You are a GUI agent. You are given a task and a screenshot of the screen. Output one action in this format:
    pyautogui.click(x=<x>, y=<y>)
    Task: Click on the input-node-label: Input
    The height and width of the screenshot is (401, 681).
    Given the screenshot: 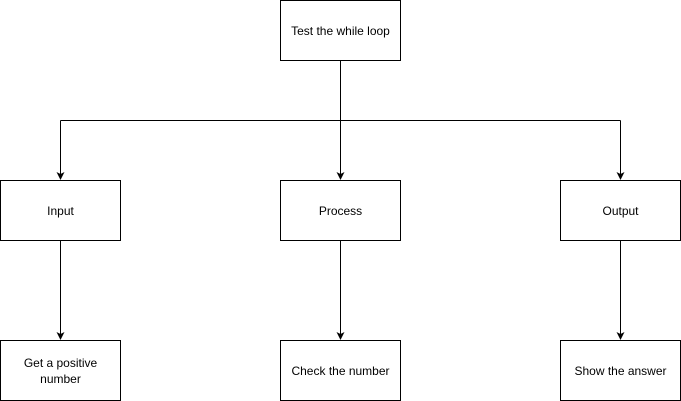 What is the action you would take?
    pyautogui.click(x=60, y=210)
    